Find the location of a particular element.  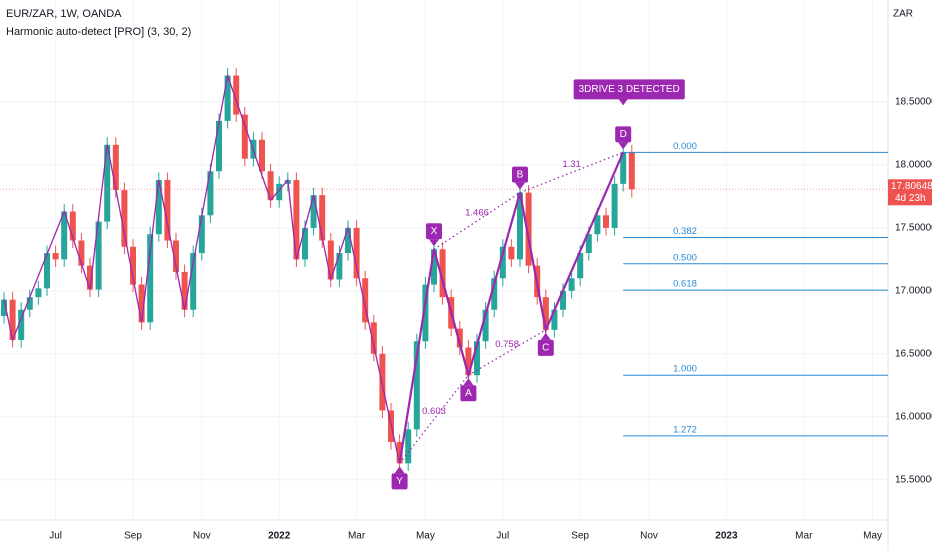

fib-label: 1.000 is located at coordinates (685, 369).